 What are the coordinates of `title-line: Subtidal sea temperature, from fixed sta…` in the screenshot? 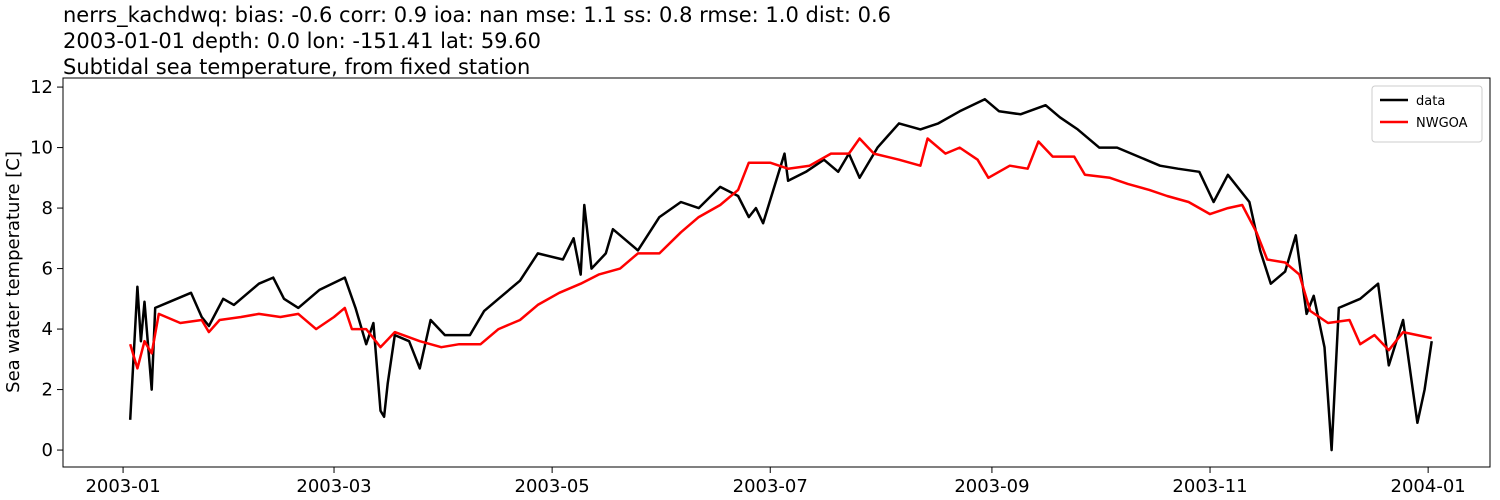 It's located at (296, 67).